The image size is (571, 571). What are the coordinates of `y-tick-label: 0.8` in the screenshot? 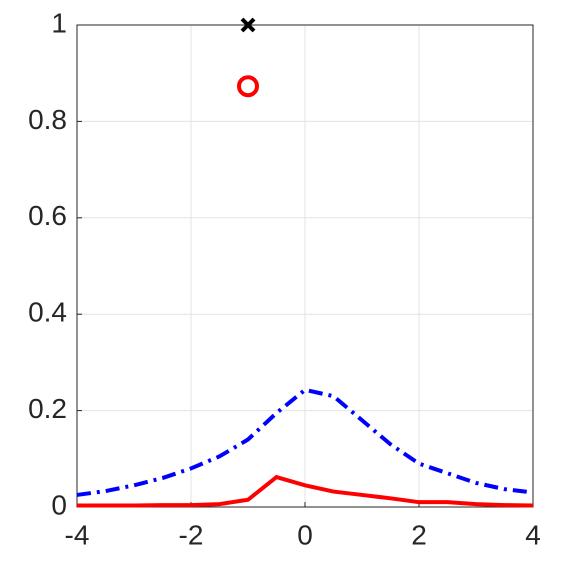 It's located at (47, 119).